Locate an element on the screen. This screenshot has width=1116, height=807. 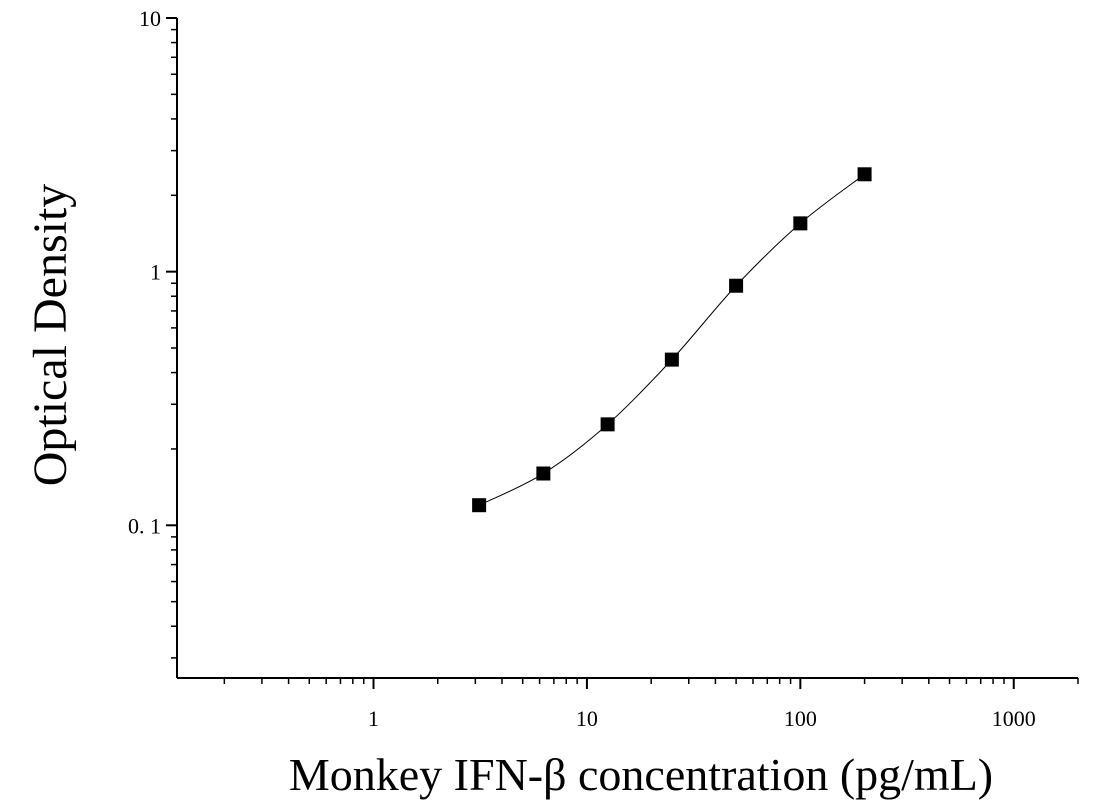
x-tick-label: 10 is located at coordinates (587, 718).